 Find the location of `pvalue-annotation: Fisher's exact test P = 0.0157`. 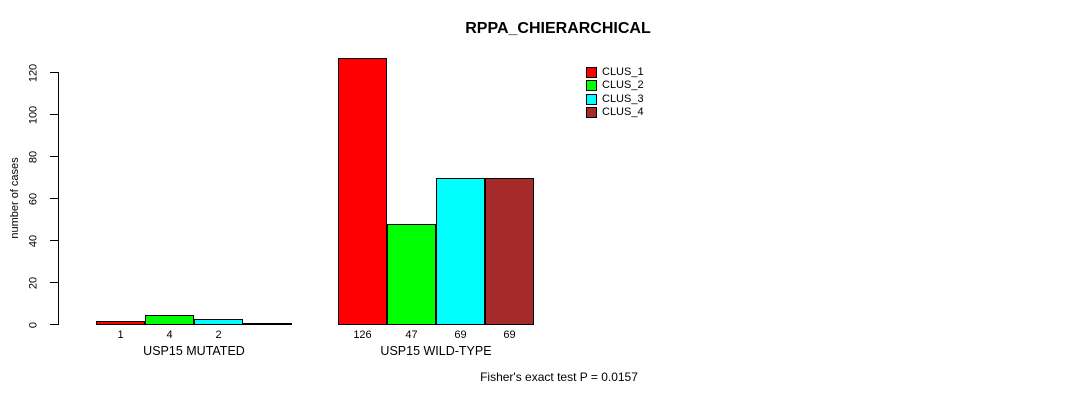

pvalue-annotation: Fisher's exact test P = 0.0157 is located at coordinates (559, 377).